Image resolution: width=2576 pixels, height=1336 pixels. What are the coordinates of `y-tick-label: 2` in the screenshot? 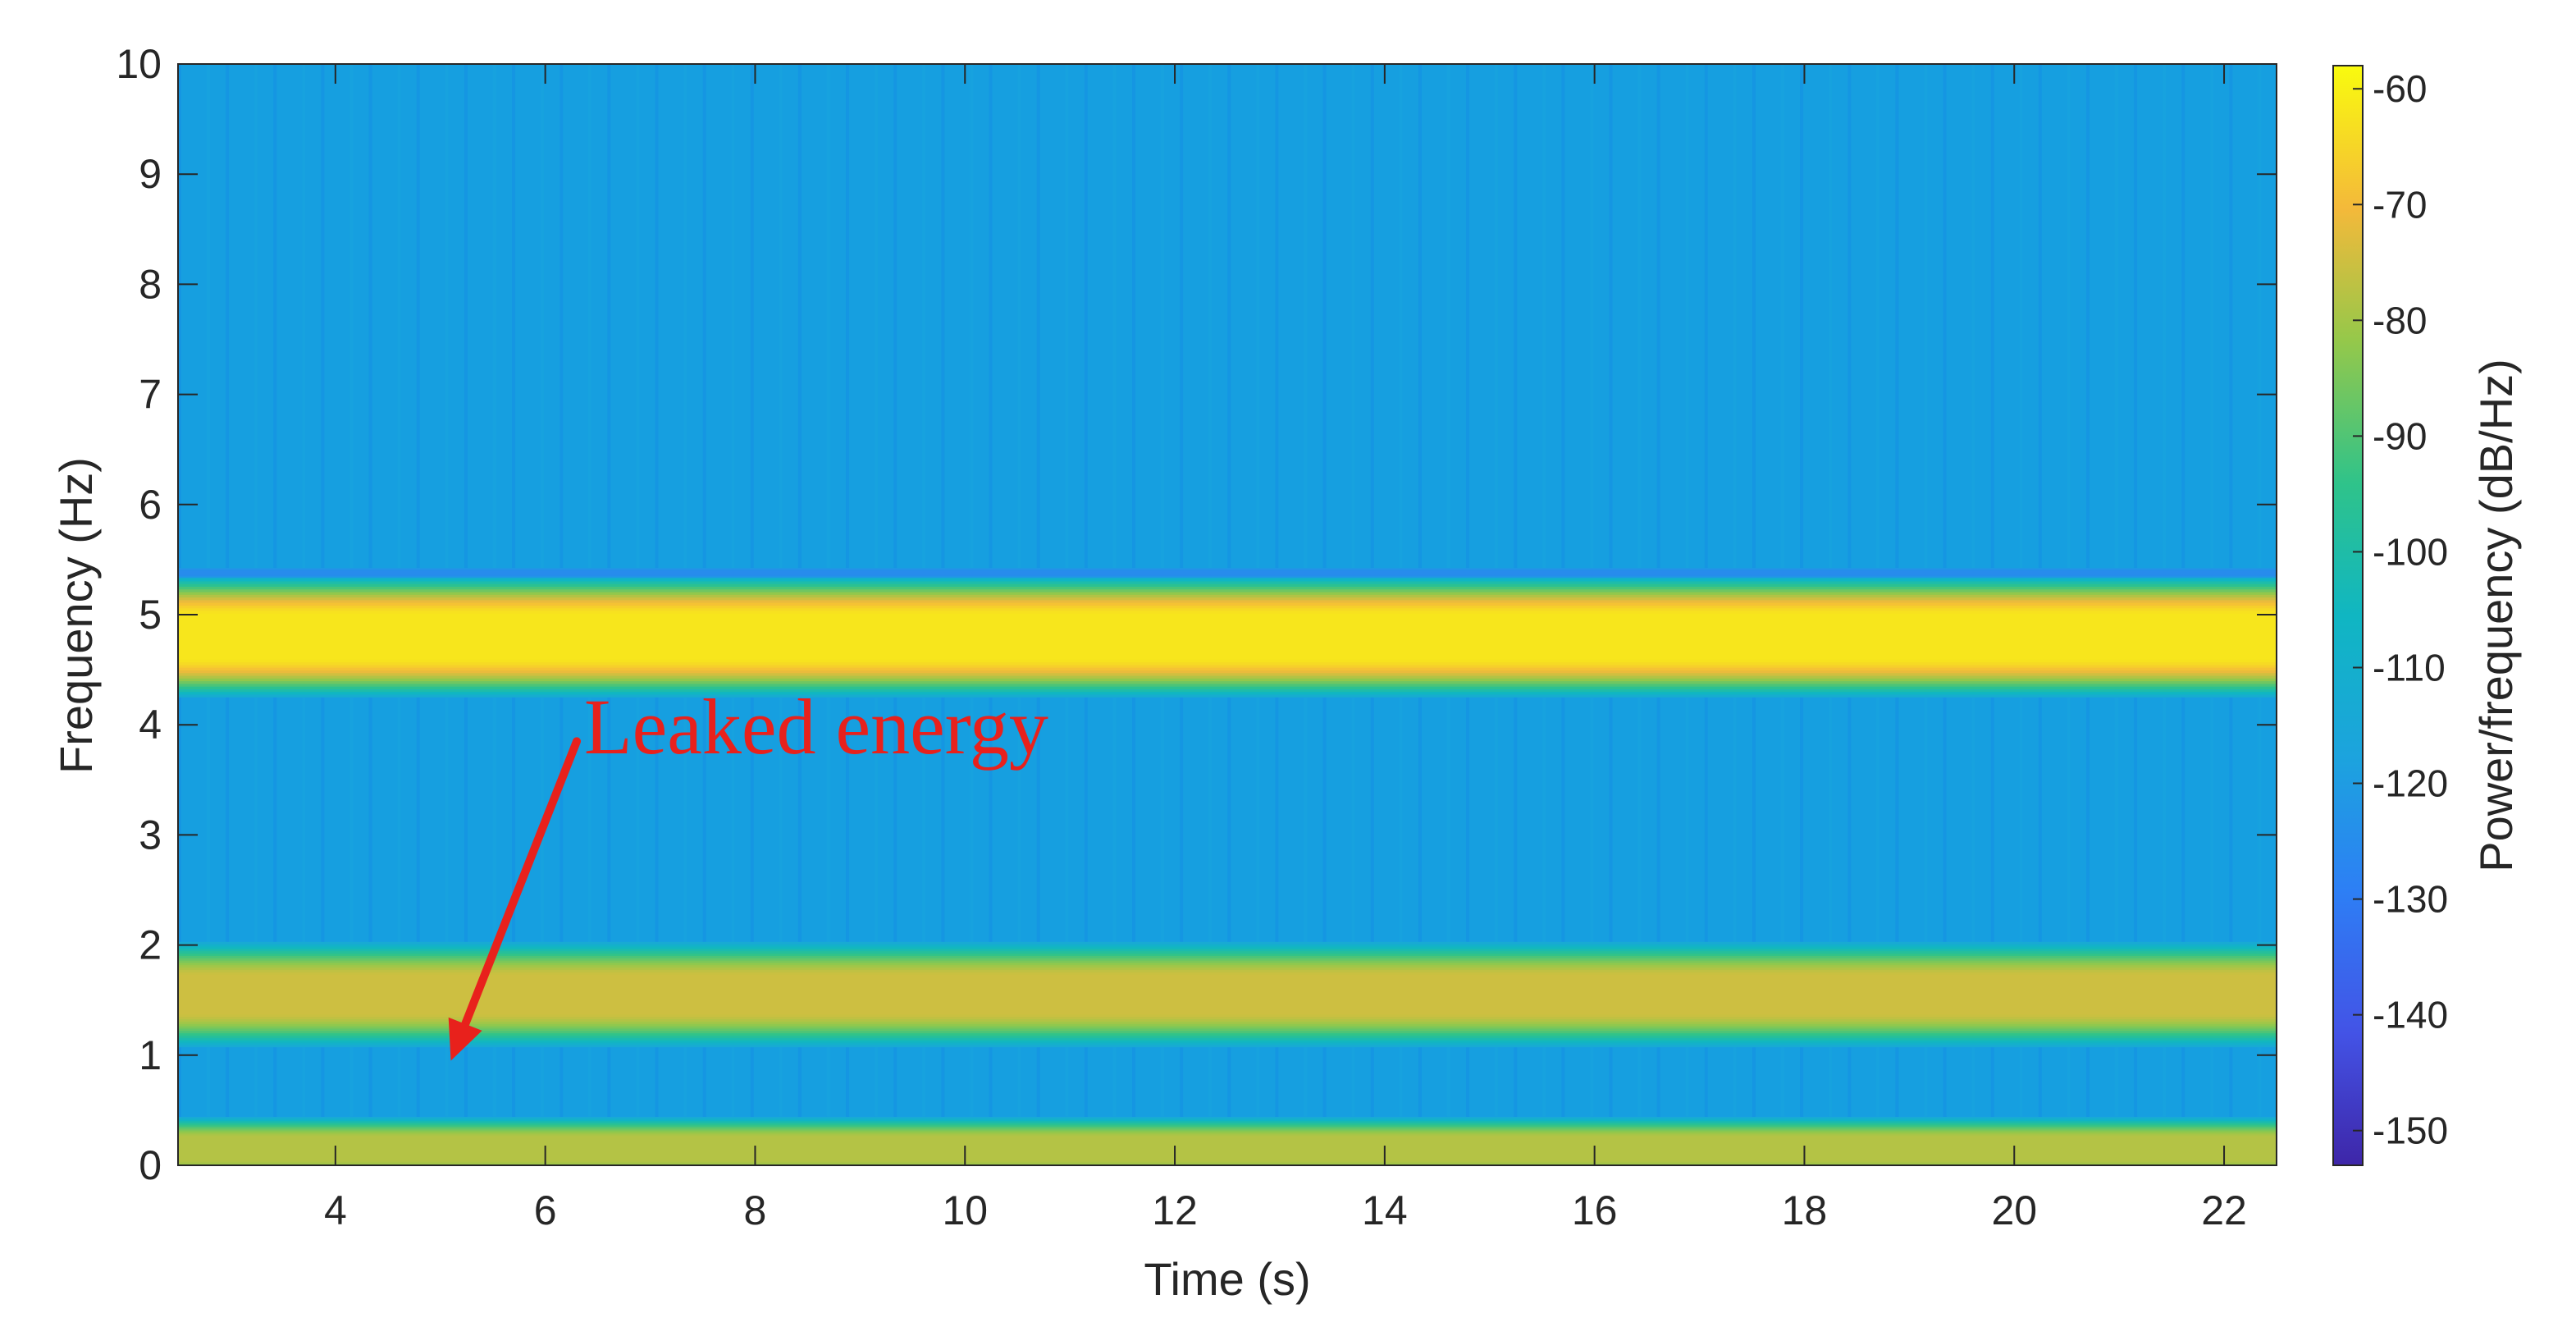 It's located at (151, 945).